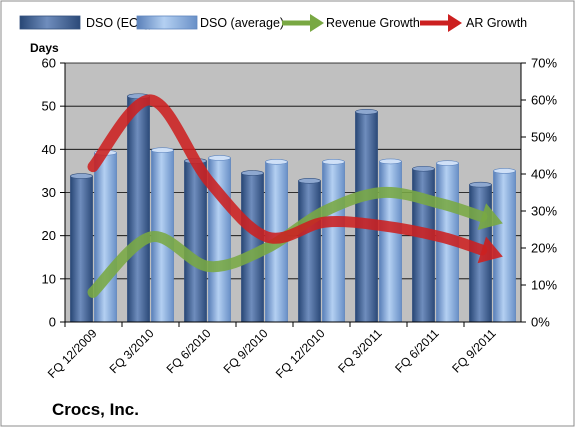  What do you see at coordinates (544, 211) in the screenshot?
I see `y2-tick-label: 30%` at bounding box center [544, 211].